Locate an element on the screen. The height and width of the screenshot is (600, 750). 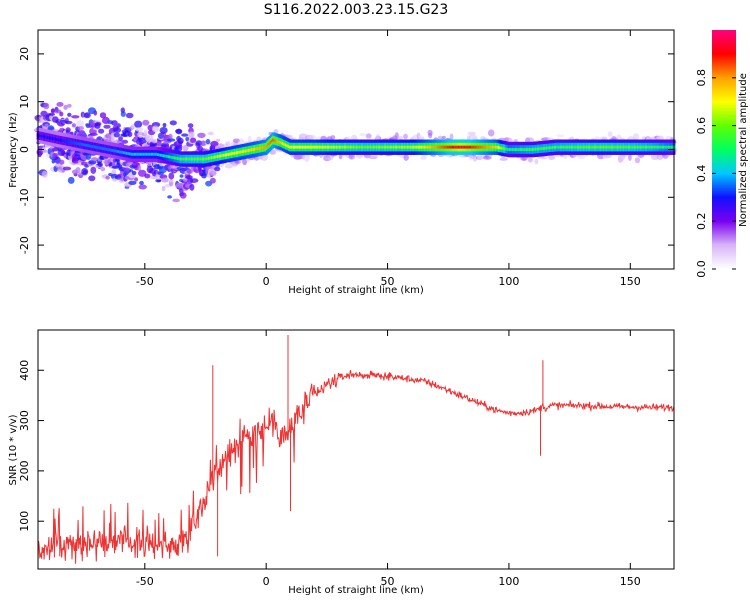
x-tick-label: -50 is located at coordinates (145, 581).